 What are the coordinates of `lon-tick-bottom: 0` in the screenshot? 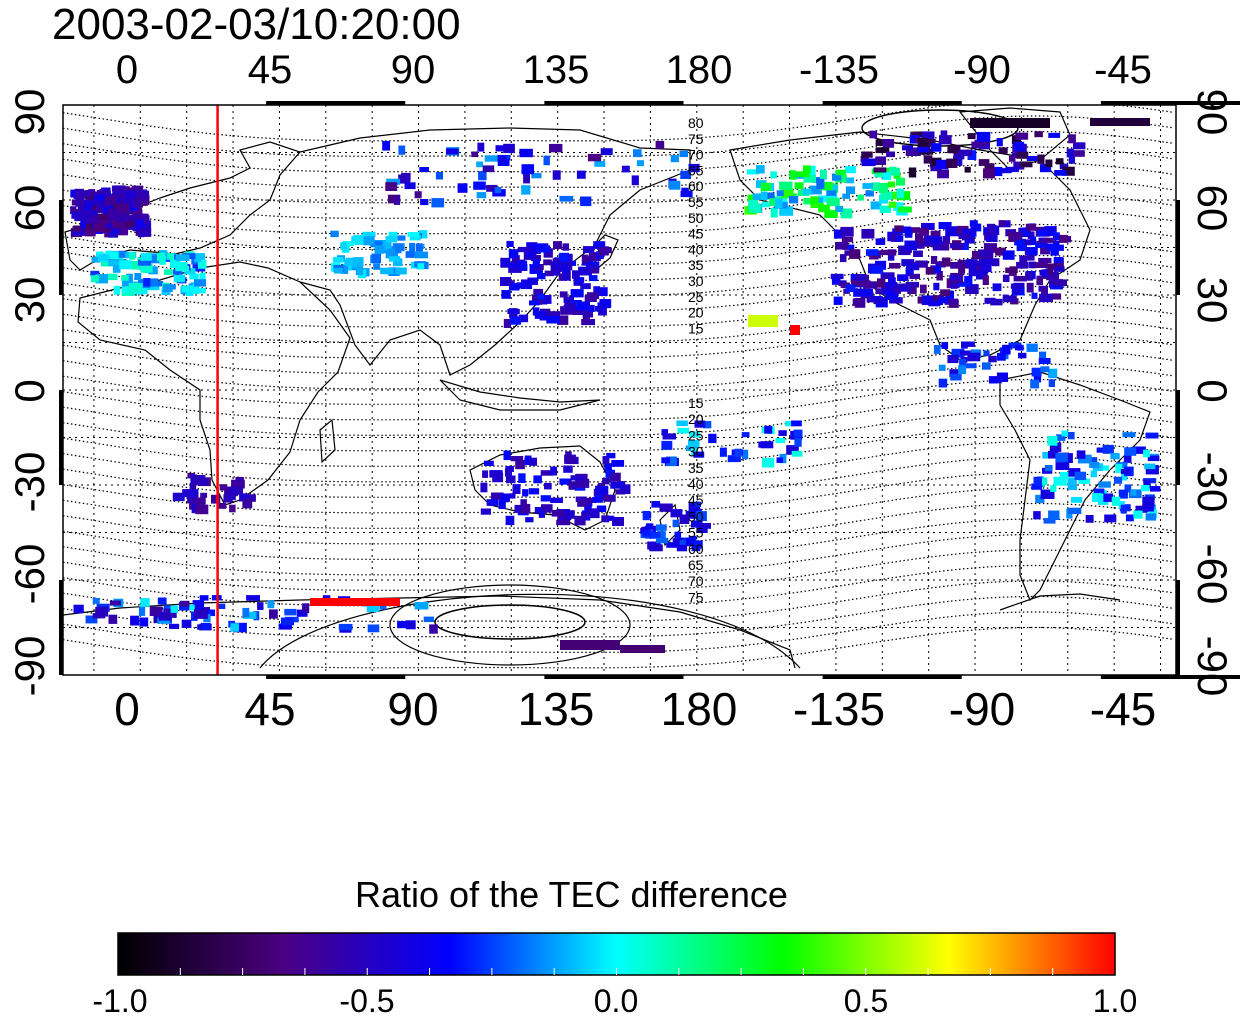 It's located at (127, 709).